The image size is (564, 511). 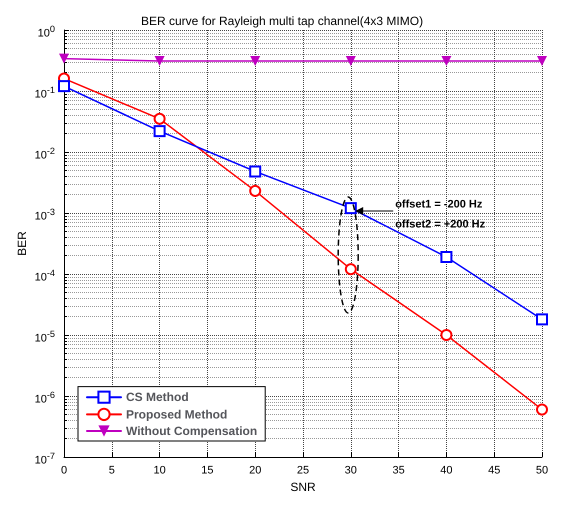 What do you see at coordinates (44, 337) in the screenshot?
I see `y-tick-label: 10$^{-5}$` at bounding box center [44, 337].